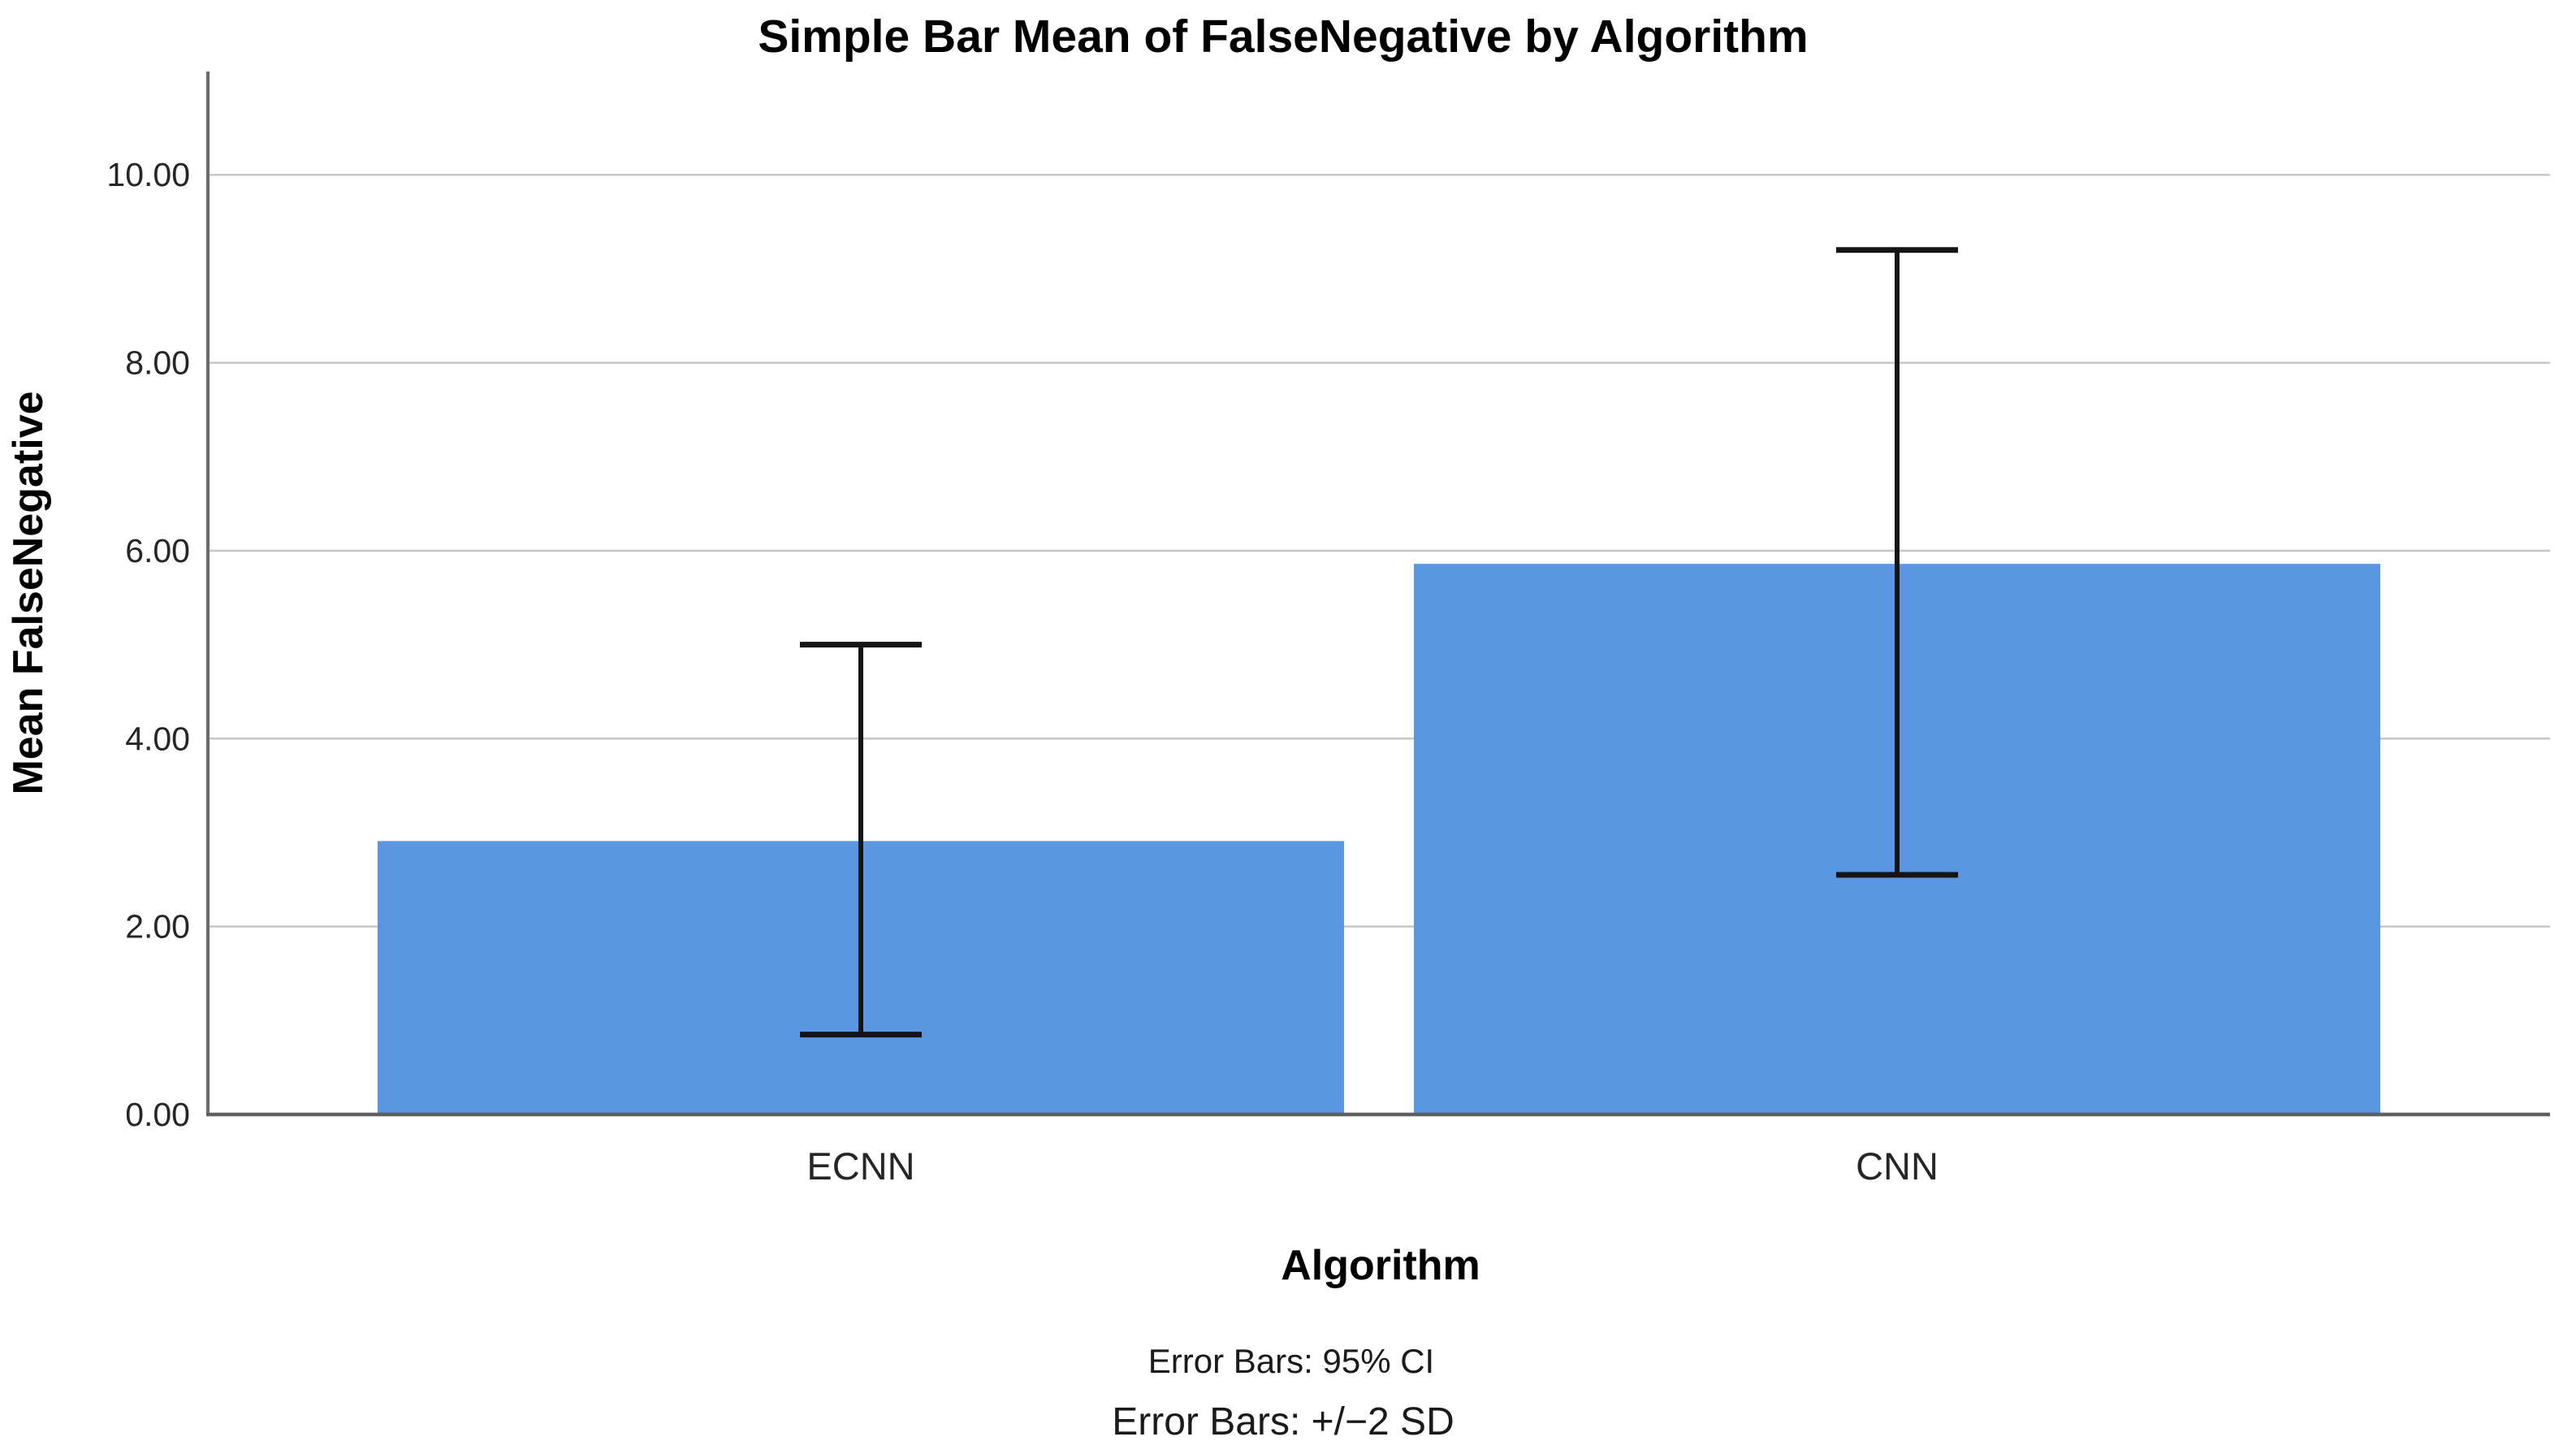 This screenshot has height=1454, width=2576. Describe the element at coordinates (148, 174) in the screenshot. I see `y-tick-label-10.00: 10.00` at that location.